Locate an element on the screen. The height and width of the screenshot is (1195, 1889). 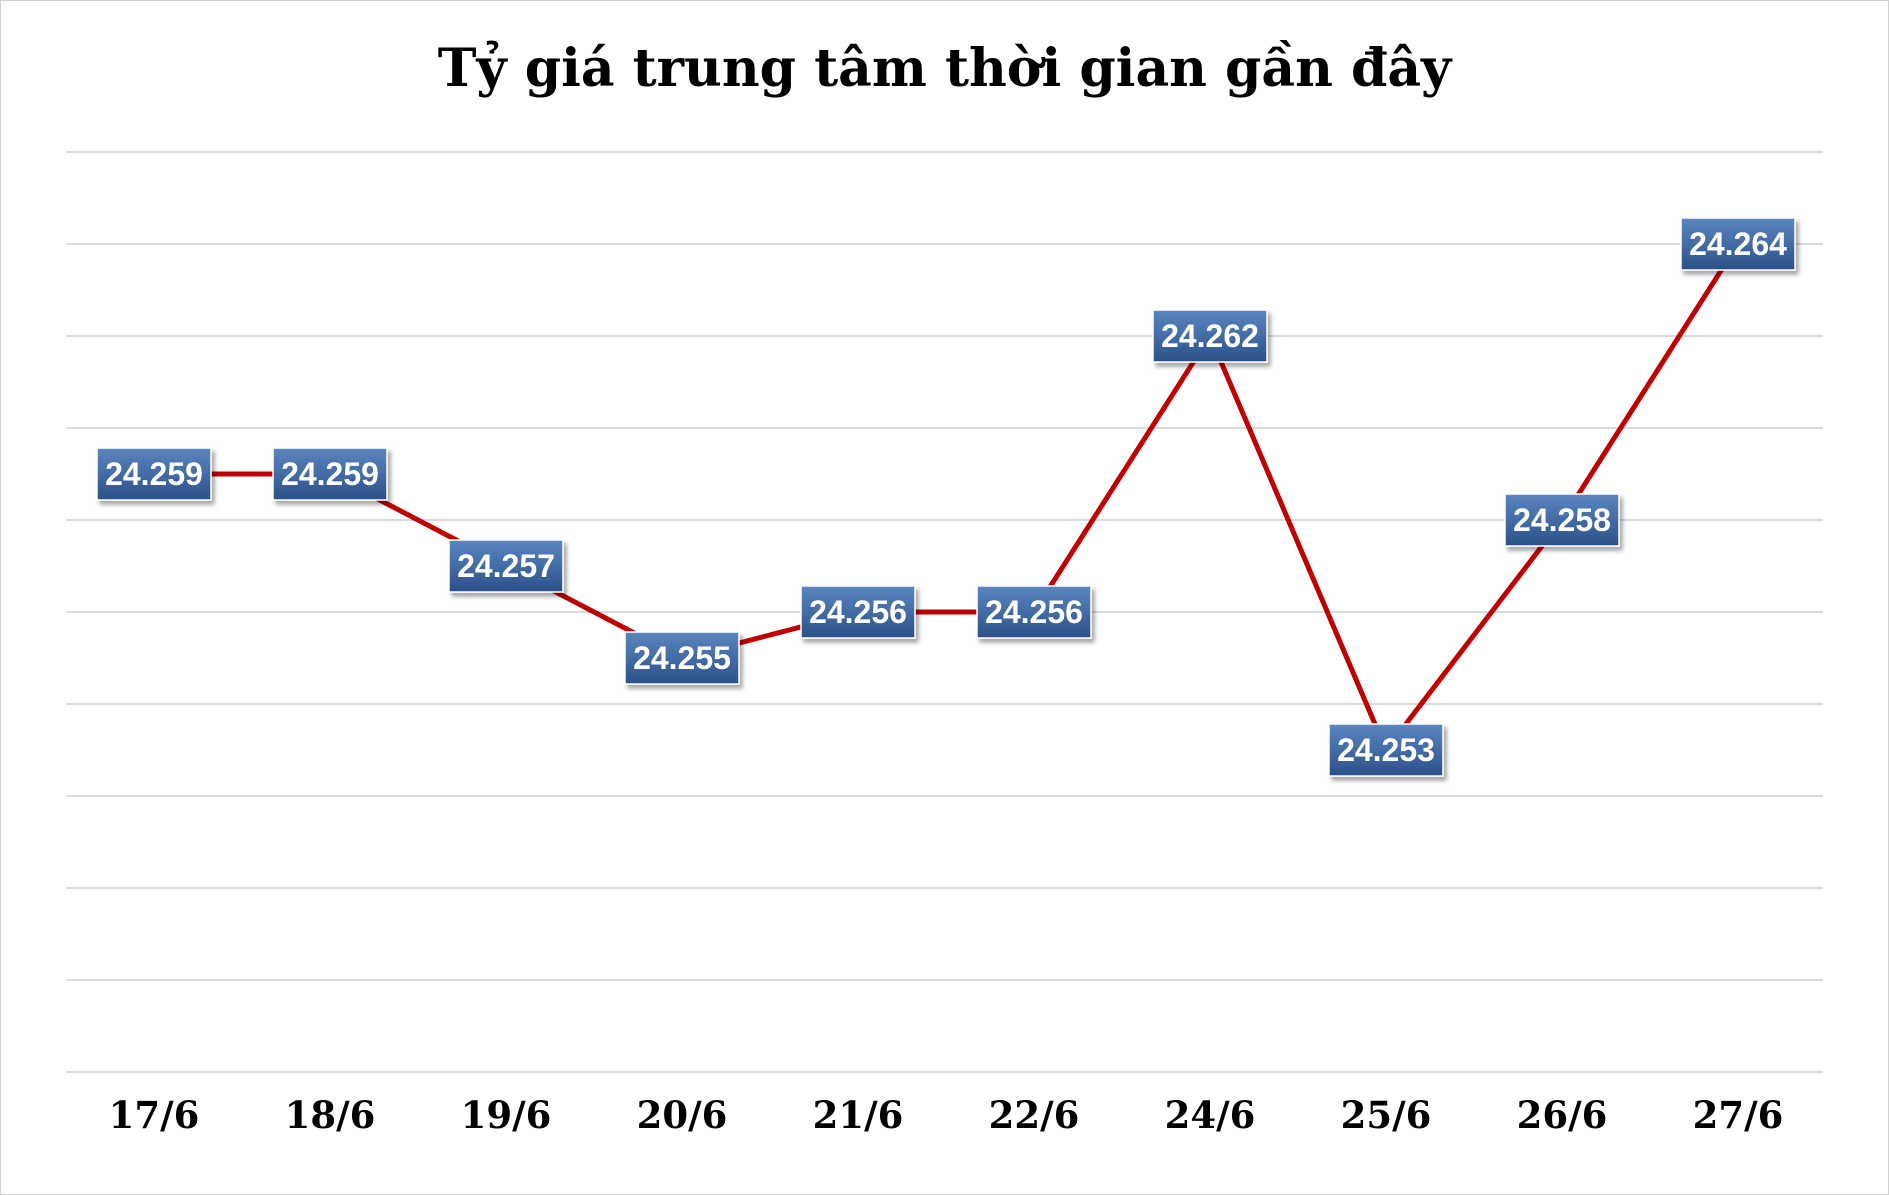
data-label-text: 24.262 is located at coordinates (1210, 336).